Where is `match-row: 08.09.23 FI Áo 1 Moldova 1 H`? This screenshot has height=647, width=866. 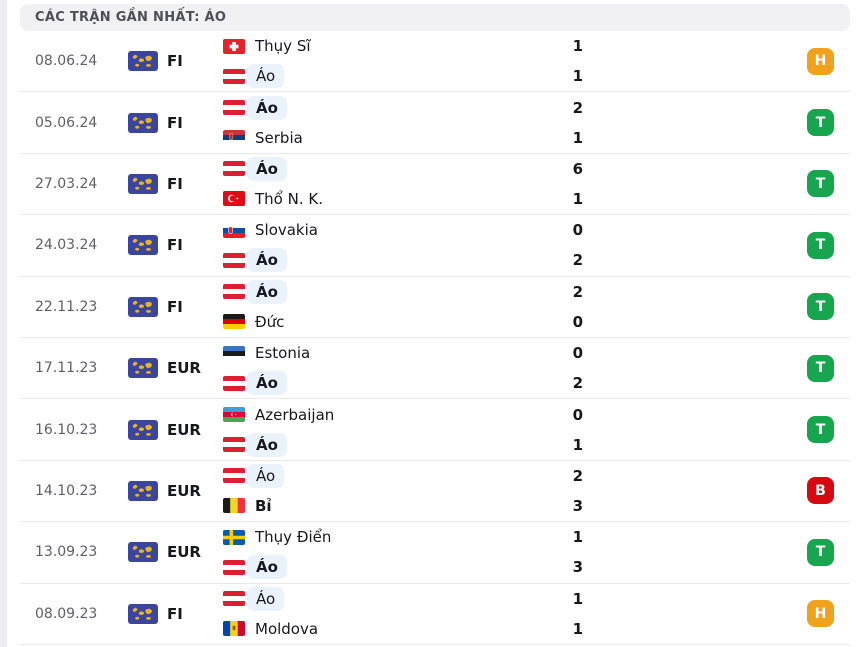
match-row: 08.09.23 FI Áo 1 Moldova 1 H is located at coordinates (435, 614).